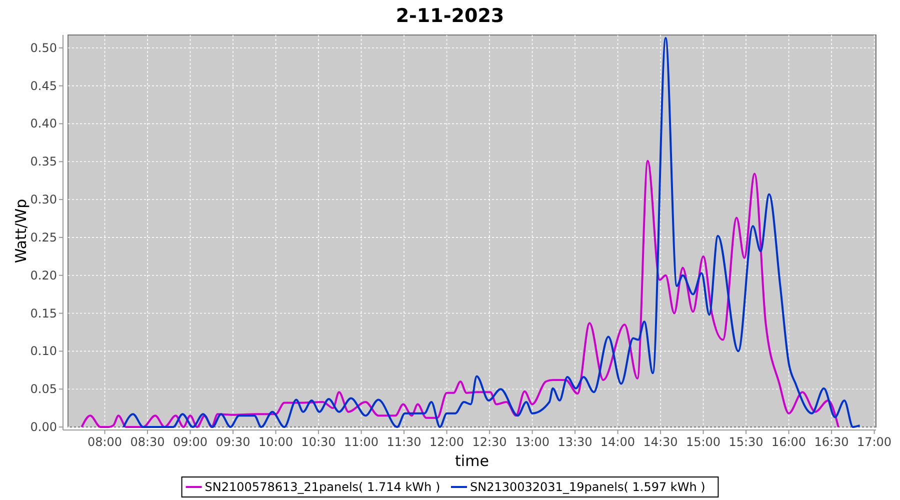 The width and height of the screenshot is (900, 500). I want to click on x-tick-label: 13:00, so click(532, 442).